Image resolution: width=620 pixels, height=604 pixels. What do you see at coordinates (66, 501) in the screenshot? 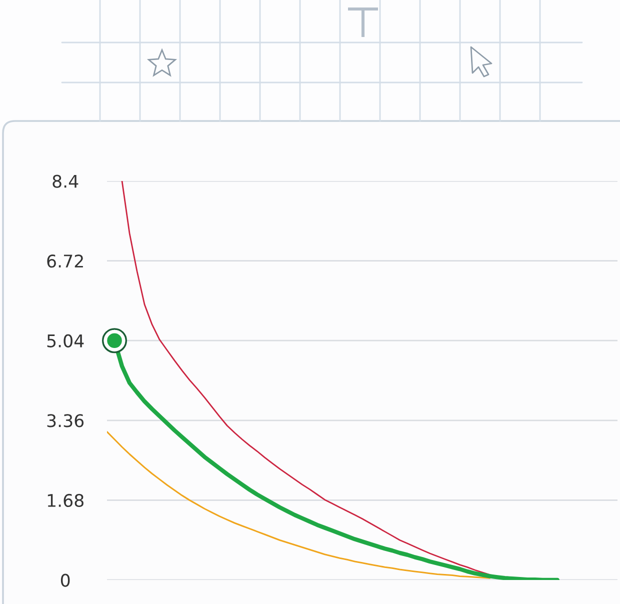
I see `y-tick-label: 1.68` at bounding box center [66, 501].